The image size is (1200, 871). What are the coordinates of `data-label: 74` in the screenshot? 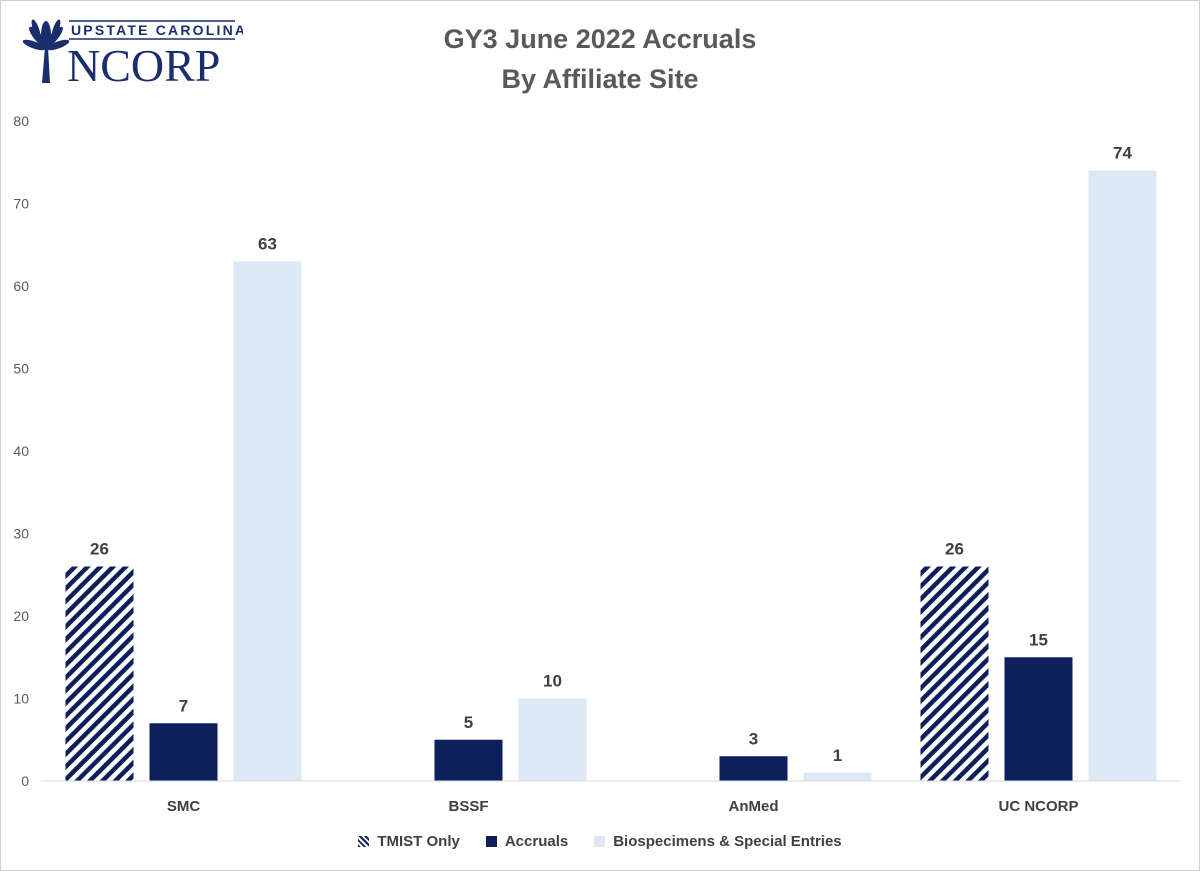 It's located at (1122, 153).